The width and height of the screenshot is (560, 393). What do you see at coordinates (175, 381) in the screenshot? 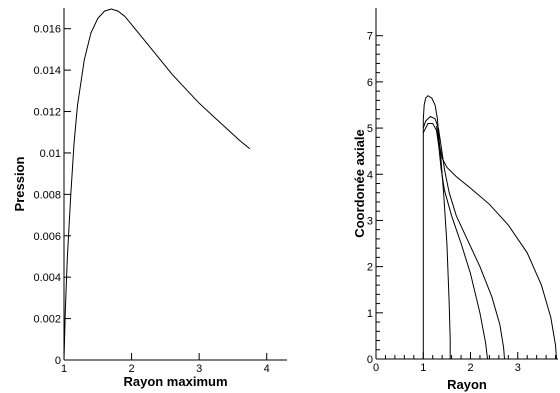
I see `x-axis-title: Rayon maximum` at bounding box center [175, 381].